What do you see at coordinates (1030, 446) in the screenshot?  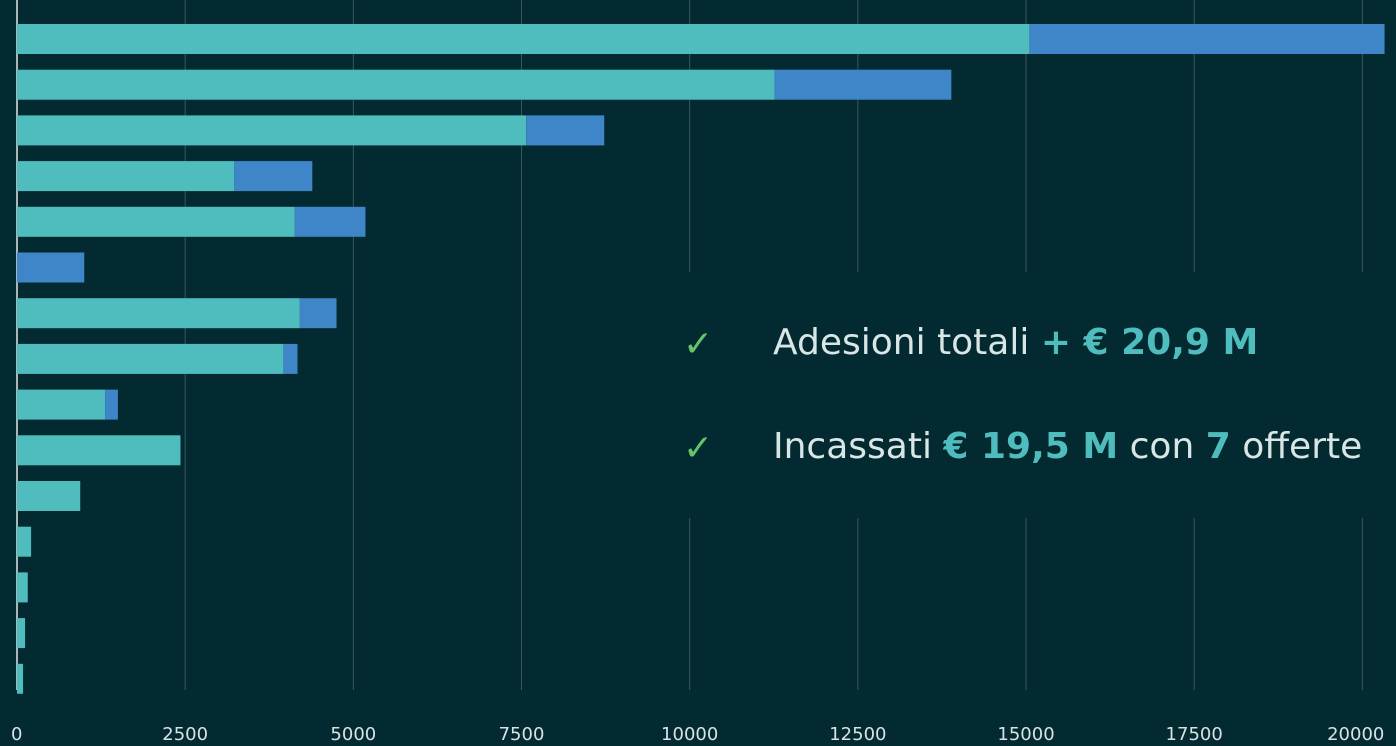 I see `annotation-part: € 19,5 M` at bounding box center [1030, 446].